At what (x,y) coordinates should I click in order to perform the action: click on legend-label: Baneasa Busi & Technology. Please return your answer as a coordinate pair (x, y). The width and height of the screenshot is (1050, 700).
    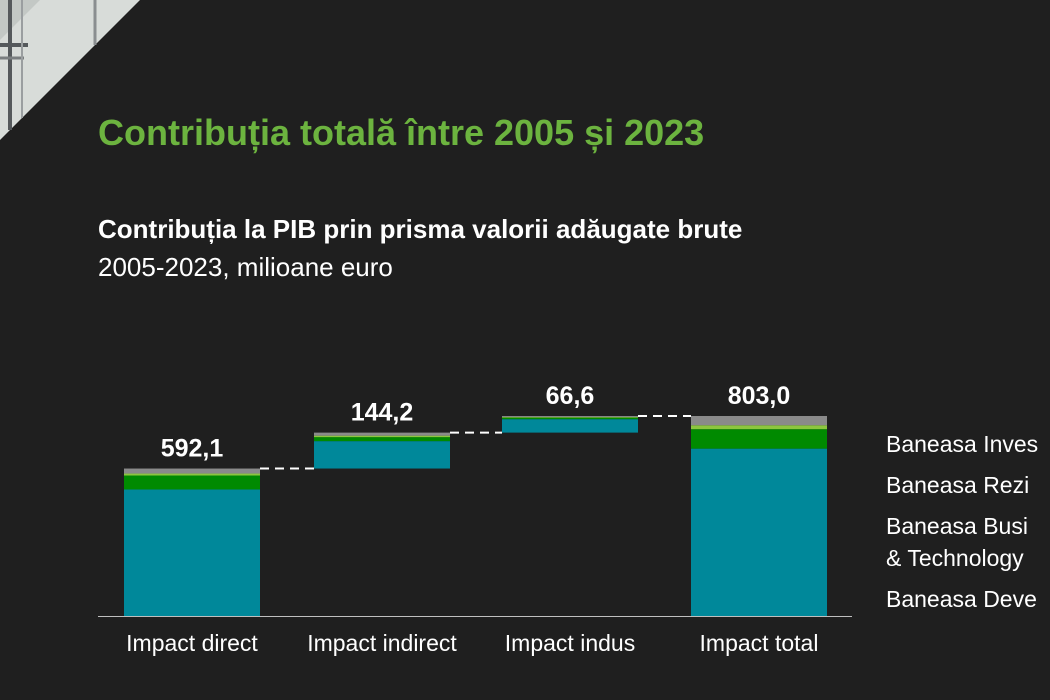
    Looking at the image, I should click on (957, 542).